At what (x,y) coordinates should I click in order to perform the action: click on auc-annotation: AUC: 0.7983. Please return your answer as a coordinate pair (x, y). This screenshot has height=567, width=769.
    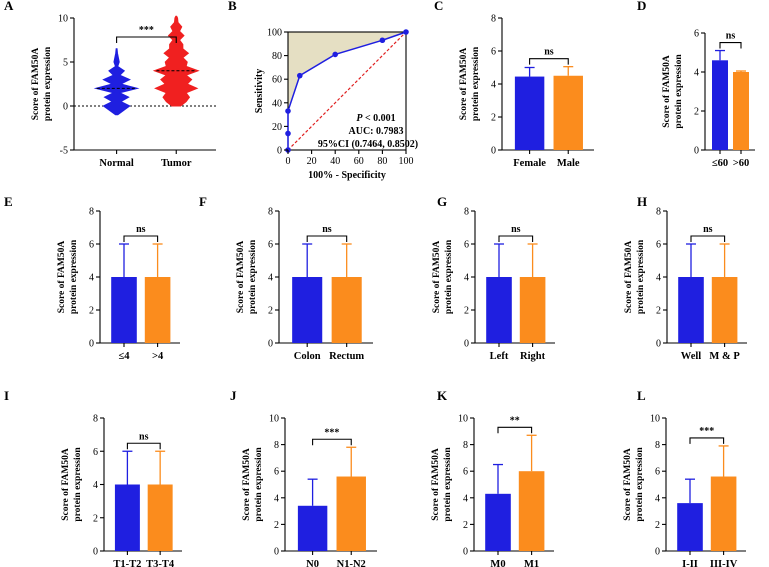
    Looking at the image, I should click on (376, 131).